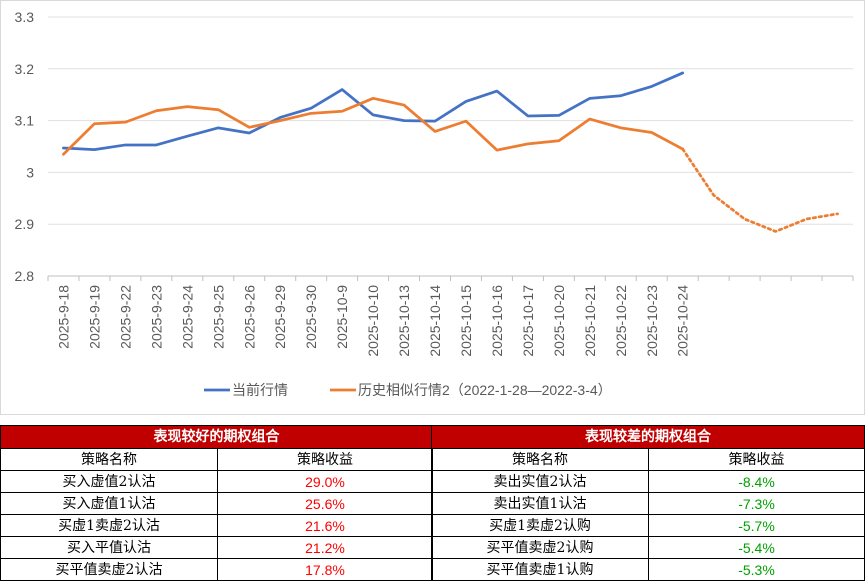  I want to click on x-tick-label: 2025-10-21, so click(590, 321).